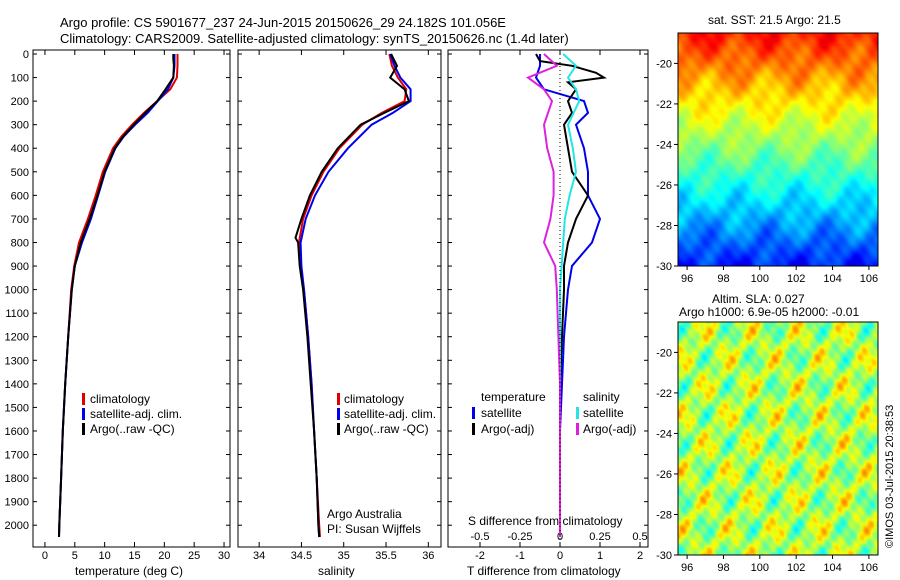 This screenshot has width=900, height=580. I want to click on sst-map-title: sat. SST: 21.5 Argo: 21.5, so click(774, 20).